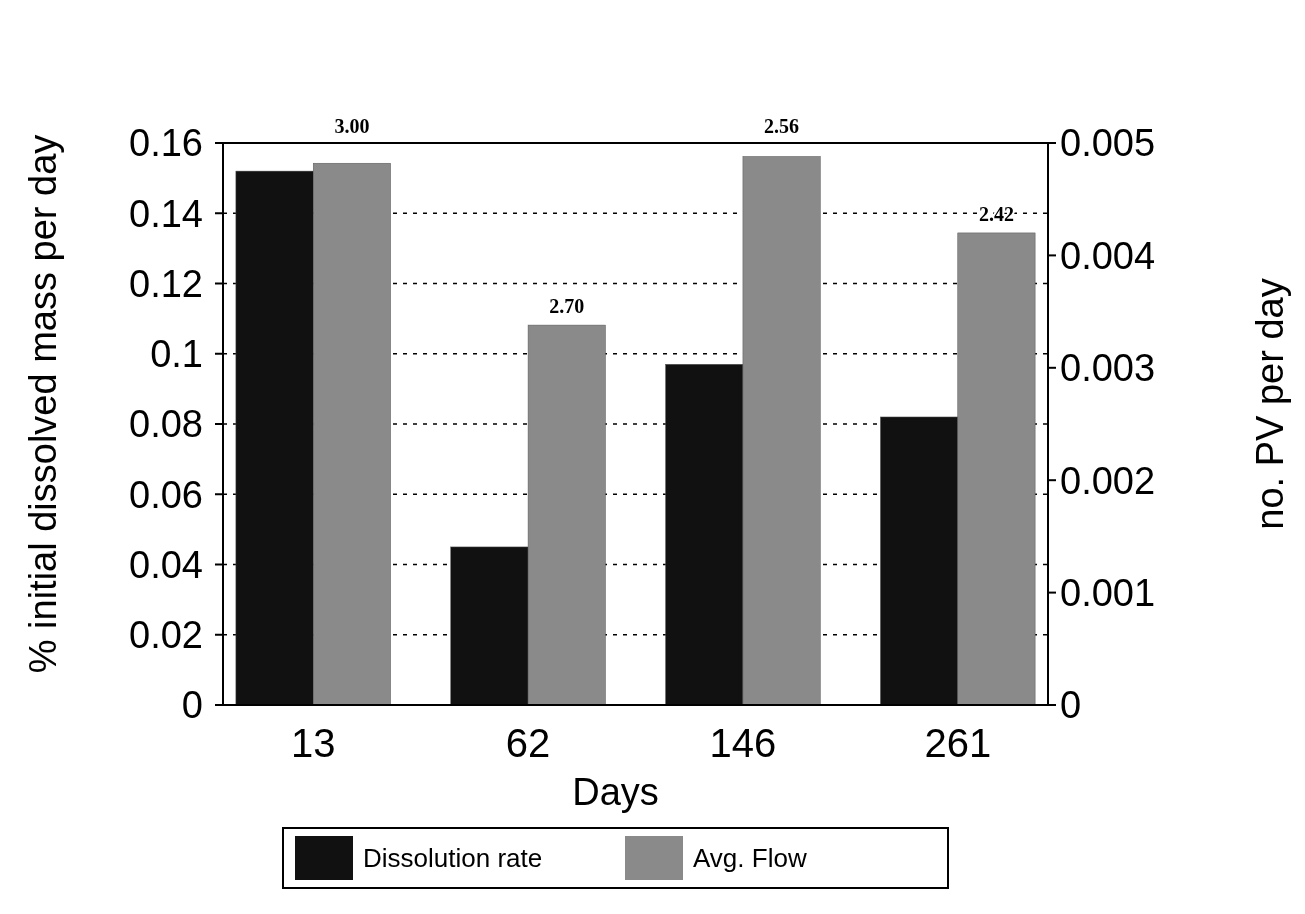 The width and height of the screenshot is (1305, 914). I want to click on legend-label: Avg. Flow, so click(750, 858).